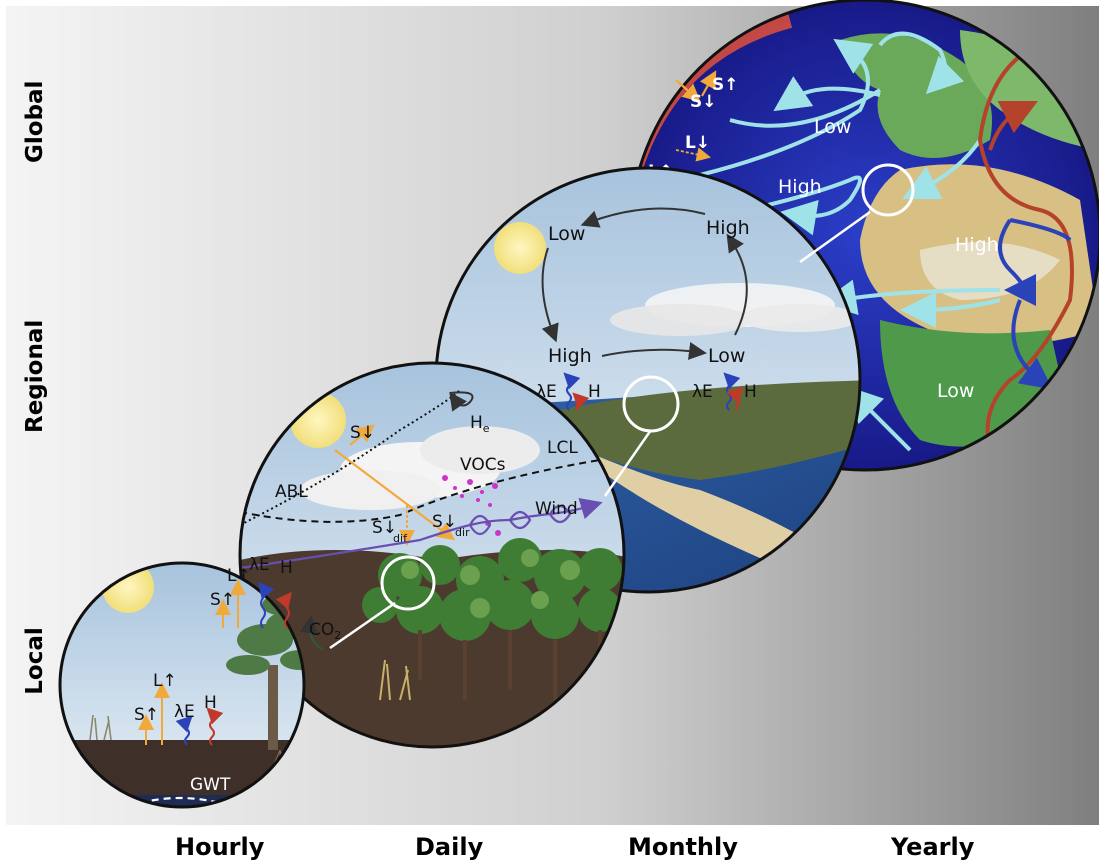 This screenshot has height=865, width=1099. What do you see at coordinates (492, 589) in the screenshot?
I see `forest-canopy` at bounding box center [492, 589].